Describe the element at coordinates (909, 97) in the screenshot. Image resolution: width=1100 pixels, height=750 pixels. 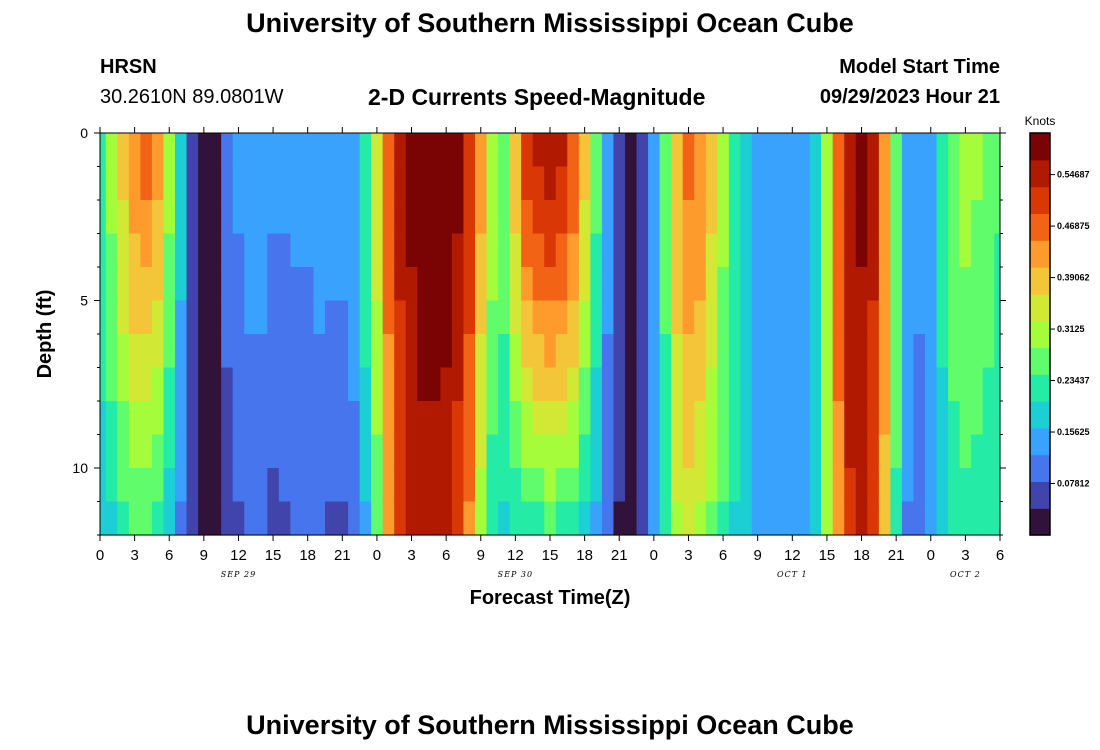
I see `model-start-time: 09/29/2023 Hour 21` at that location.